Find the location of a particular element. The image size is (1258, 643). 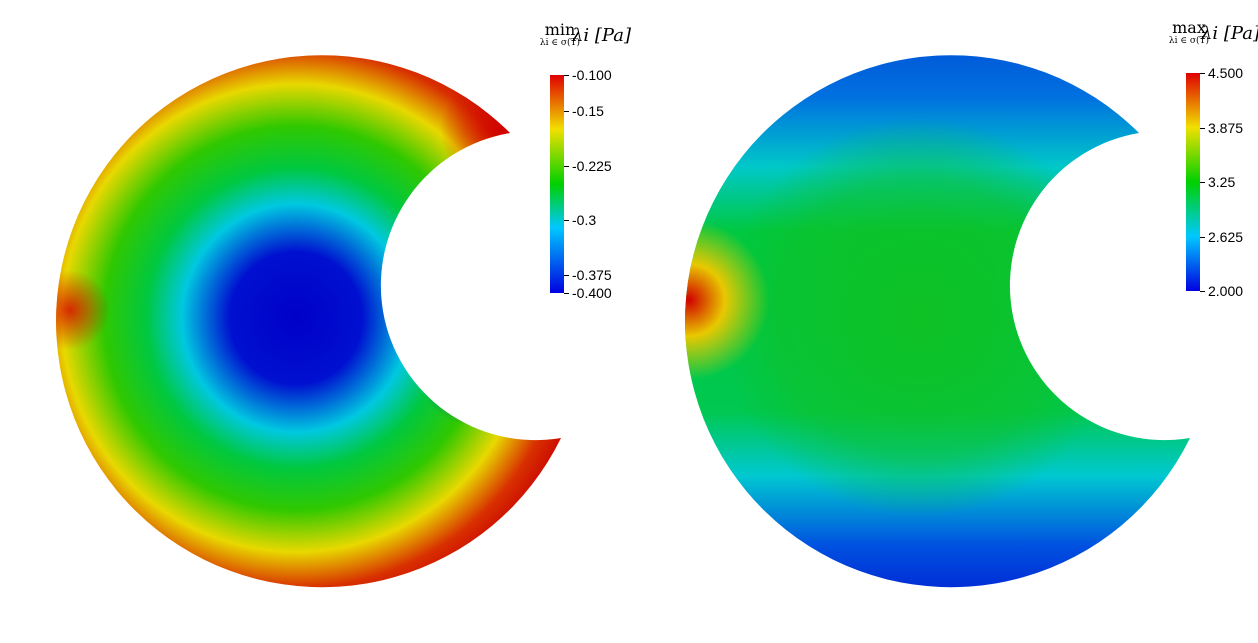

colorbar-tick-label: -0.3 is located at coordinates (584, 220).